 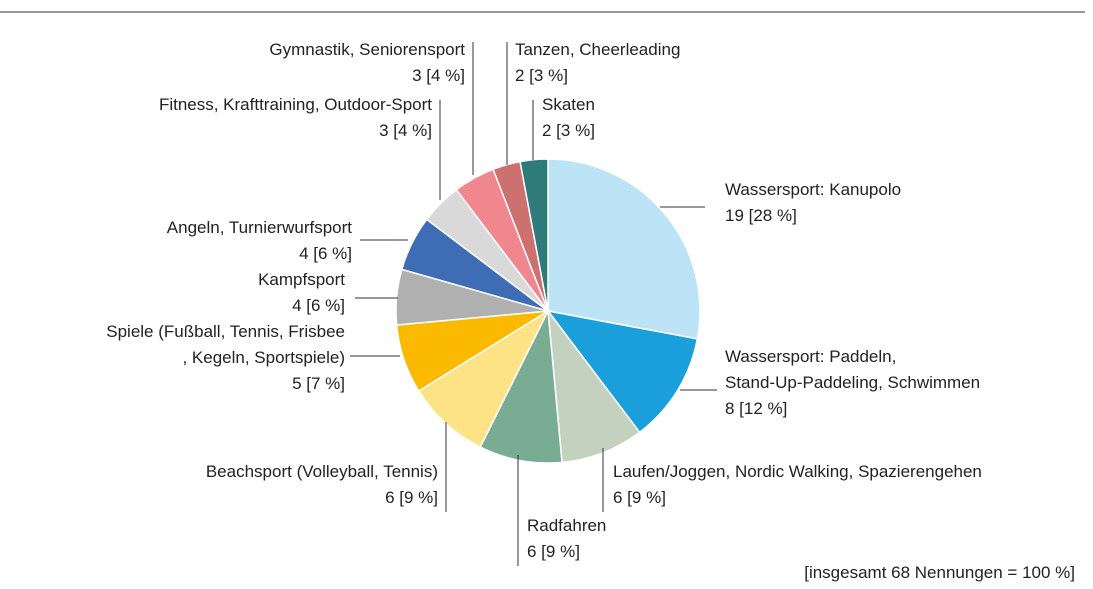 I want to click on value-label: 8 [12 %], so click(x=756, y=408).